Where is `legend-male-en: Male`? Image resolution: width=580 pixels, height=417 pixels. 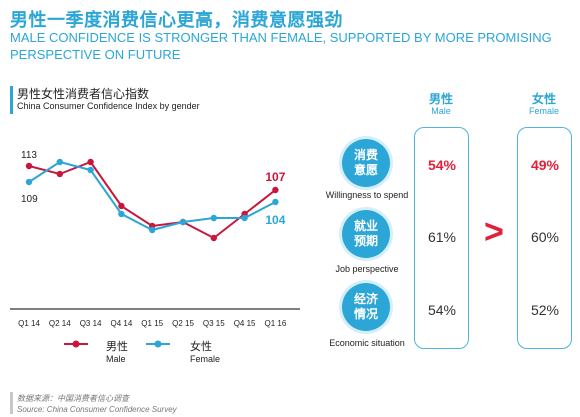 legend-male-en: Male is located at coordinates (116, 359).